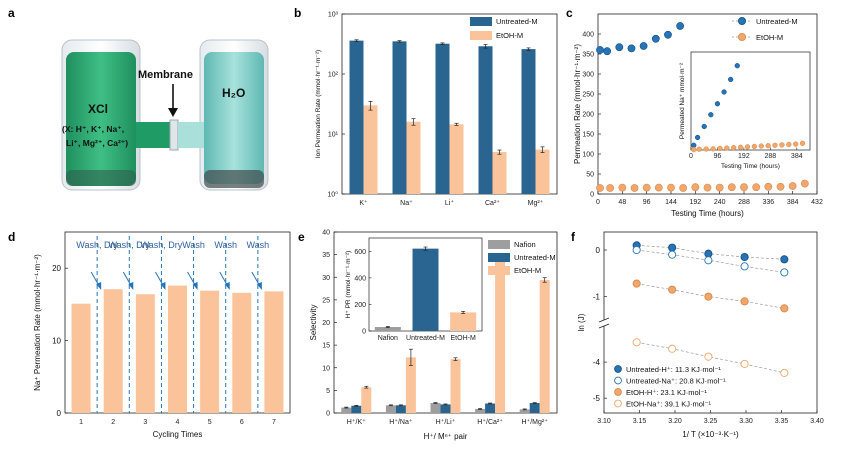  What do you see at coordinates (360, 305) in the screenshot?
I see `panel-e-inset-y-tick-label: 200` at bounding box center [360, 305].